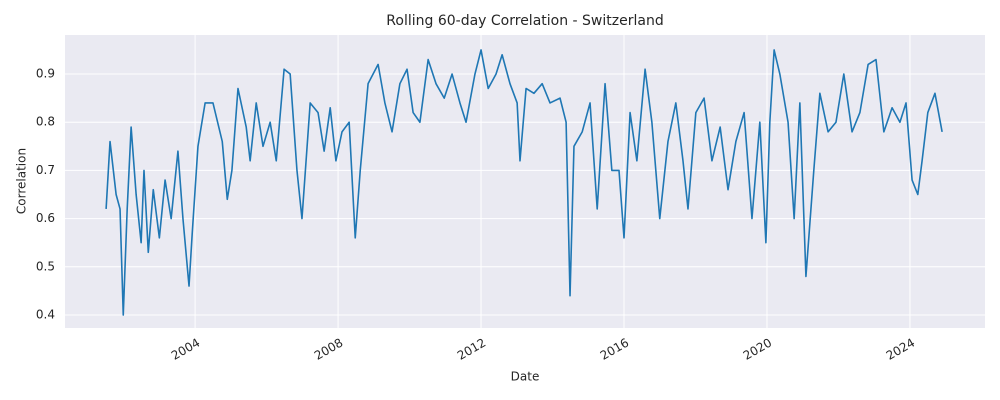 The image size is (1000, 400). What do you see at coordinates (614, 349) in the screenshot?
I see `x-tick-label: 2016` at bounding box center [614, 349].